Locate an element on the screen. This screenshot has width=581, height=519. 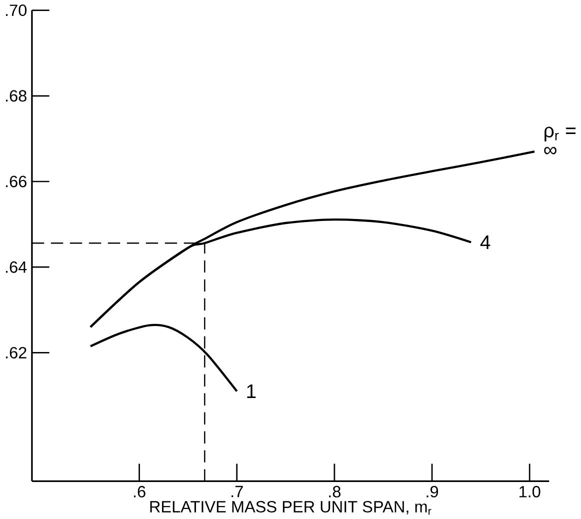
y-tick-label: .64 is located at coordinates (16, 267).